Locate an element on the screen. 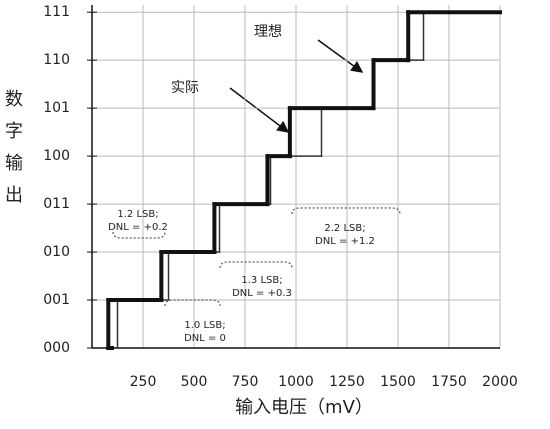  series-label: 理想 is located at coordinates (268, 32).